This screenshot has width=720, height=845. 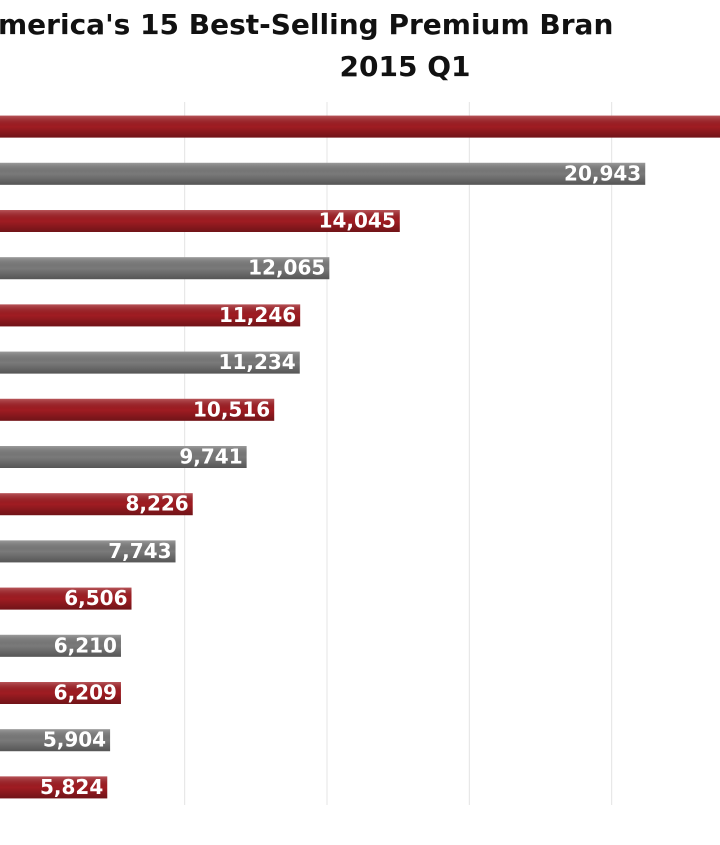 I want to click on value-label: 12,065, so click(x=286, y=268).